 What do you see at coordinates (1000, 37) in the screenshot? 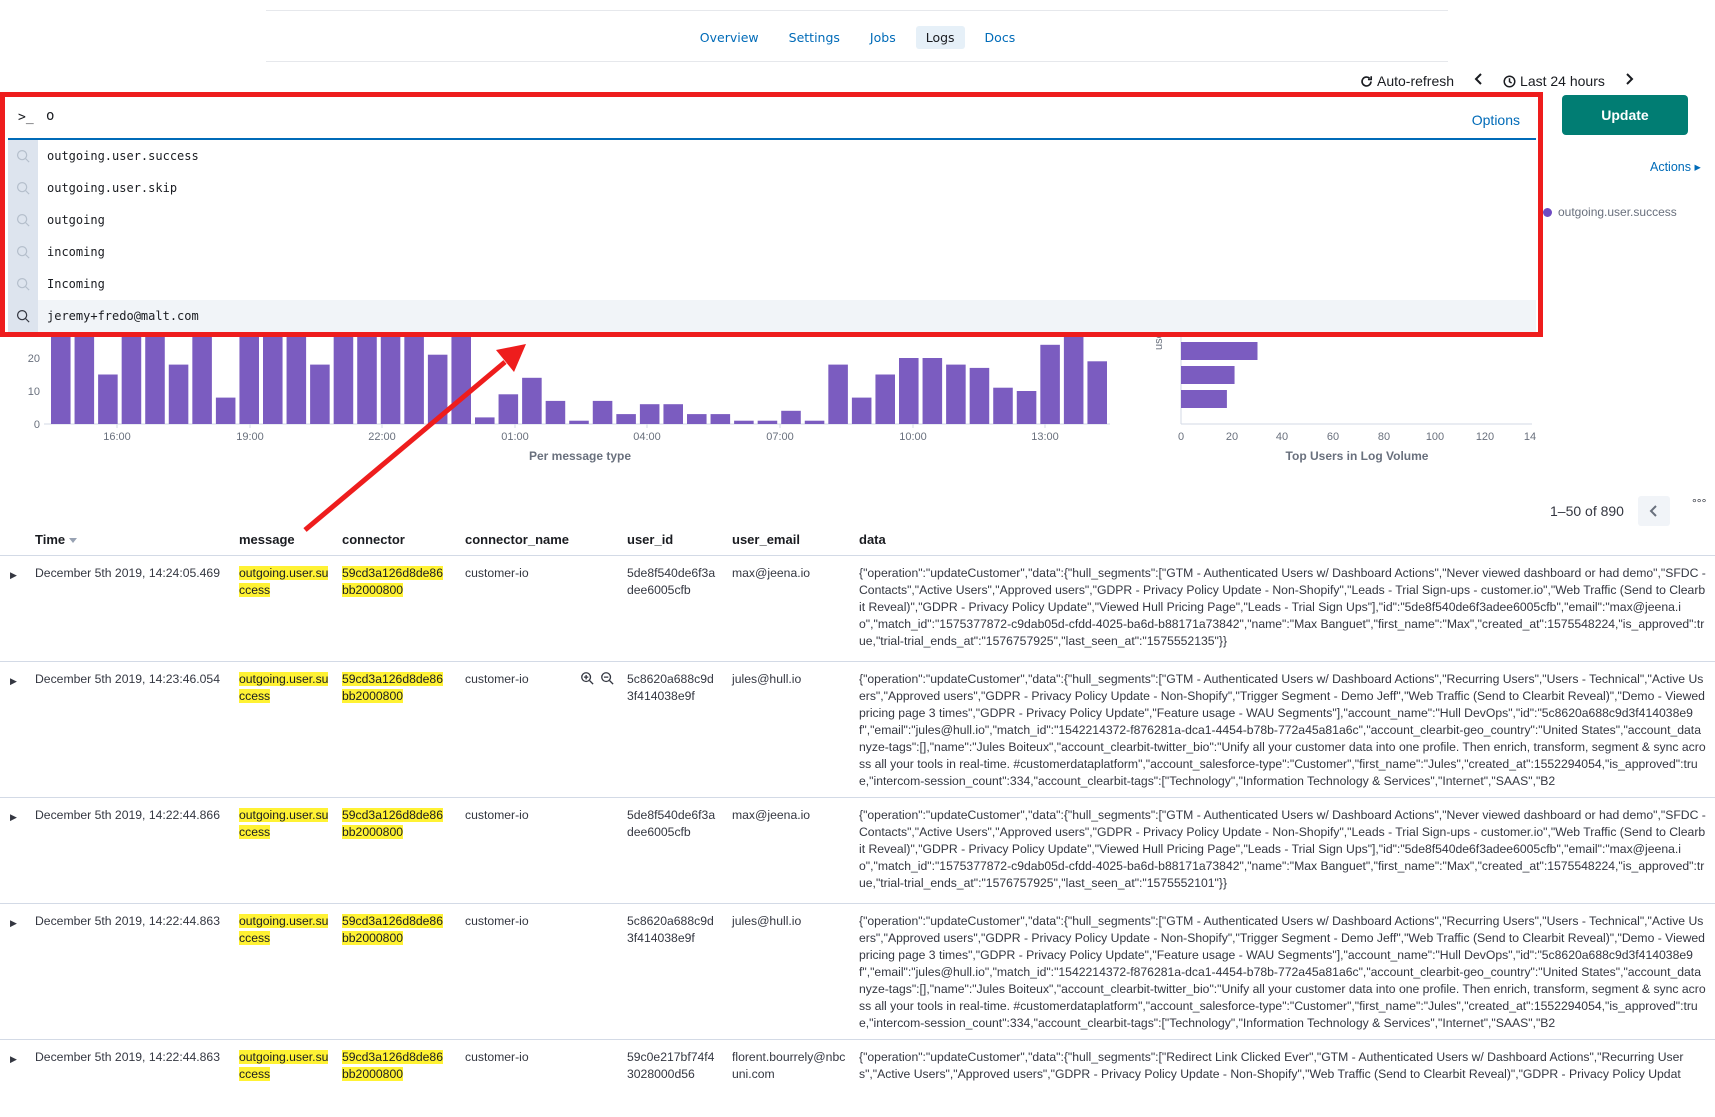
I see `tab-docs: Docs` at bounding box center [1000, 37].